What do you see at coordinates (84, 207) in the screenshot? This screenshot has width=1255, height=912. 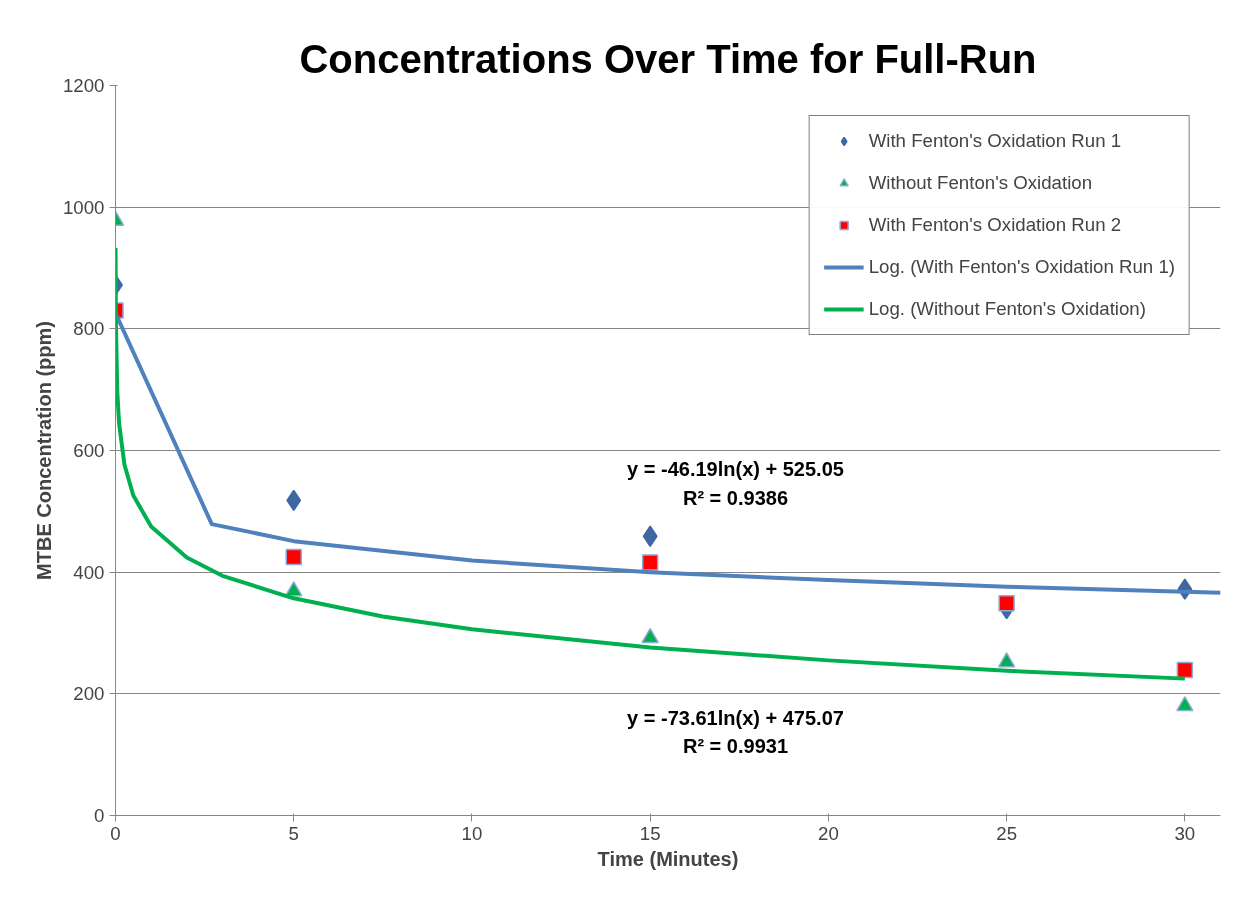 I see `y-tick-label: 1000` at bounding box center [84, 207].